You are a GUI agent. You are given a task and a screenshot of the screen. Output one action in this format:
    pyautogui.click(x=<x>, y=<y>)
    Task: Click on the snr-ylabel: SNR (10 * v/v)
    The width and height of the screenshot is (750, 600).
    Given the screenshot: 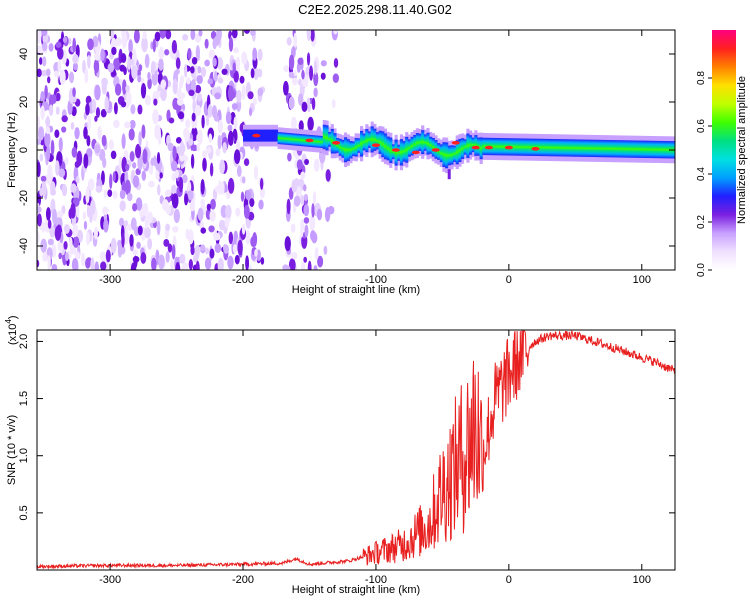 What is the action you would take?
    pyautogui.click(x=12, y=450)
    